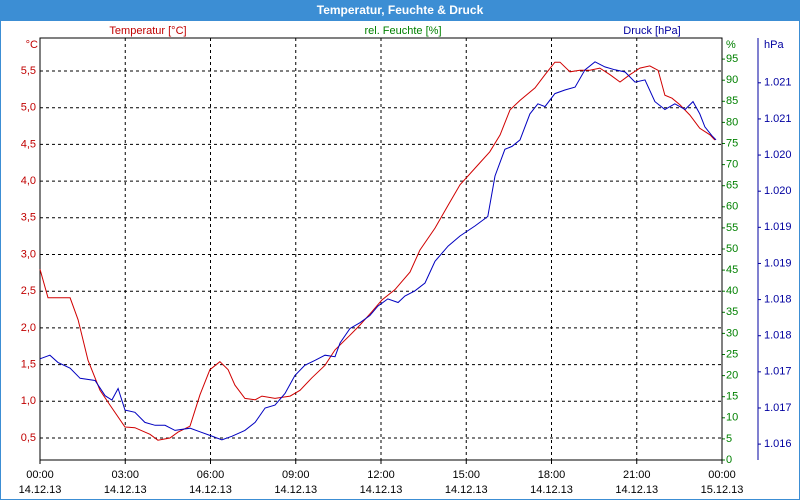 This screenshot has width=800, height=500. What do you see at coordinates (28, 71) in the screenshot?
I see `y-tick-label: 5,5` at bounding box center [28, 71].